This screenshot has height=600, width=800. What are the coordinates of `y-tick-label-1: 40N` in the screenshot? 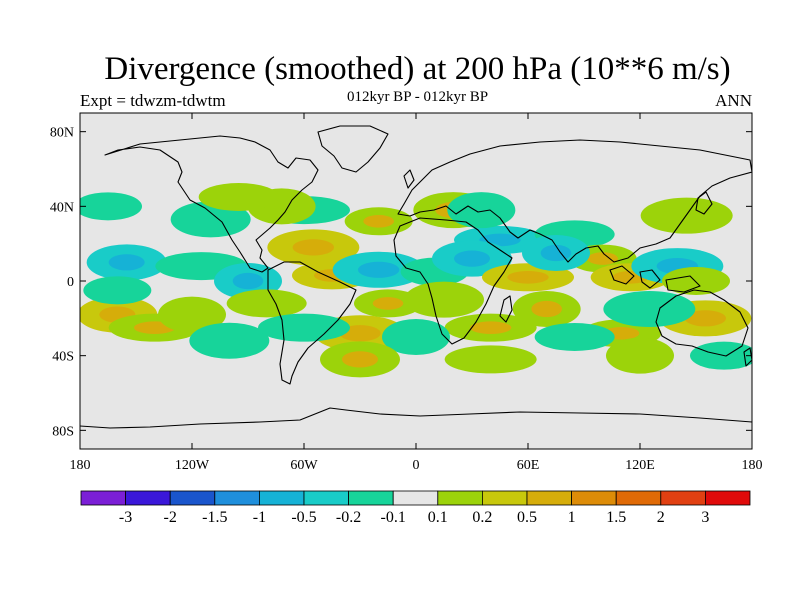 It's located at (62, 207).